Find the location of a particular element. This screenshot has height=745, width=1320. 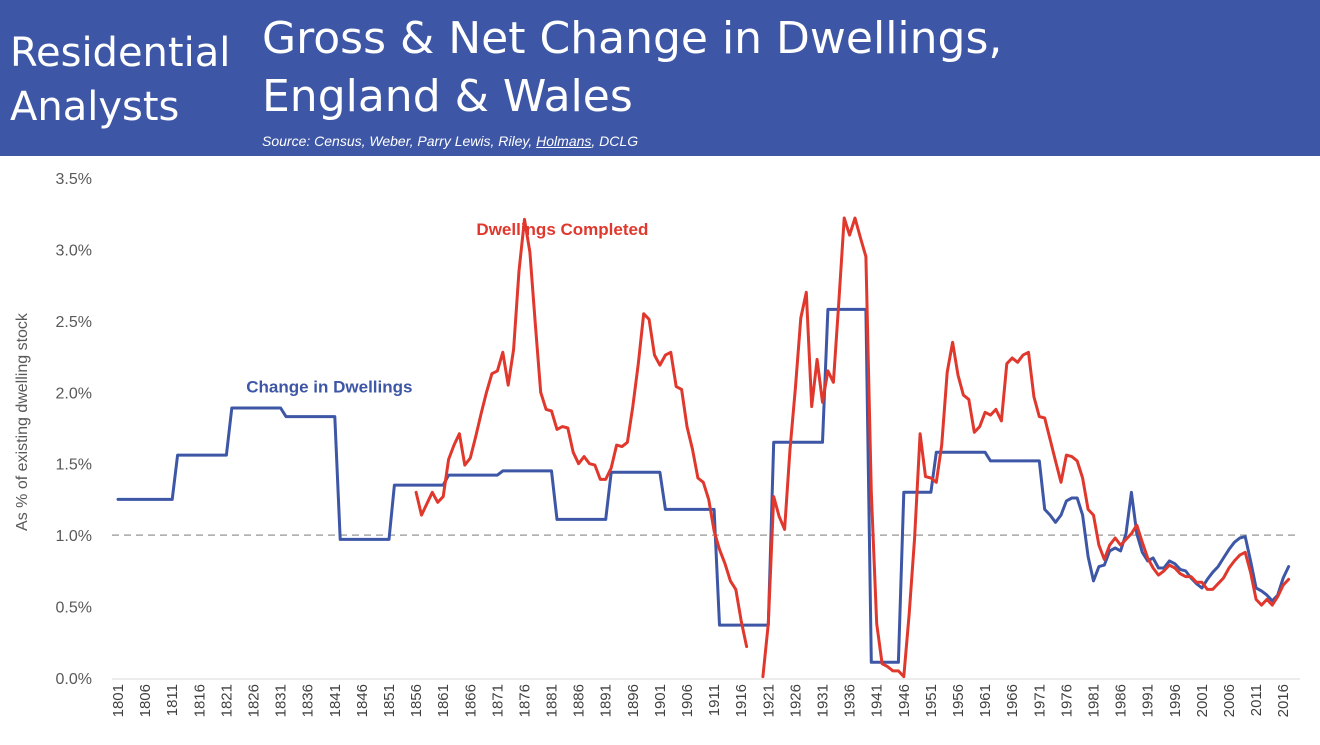

x-tick-label: 1871 is located at coordinates (497, 700).